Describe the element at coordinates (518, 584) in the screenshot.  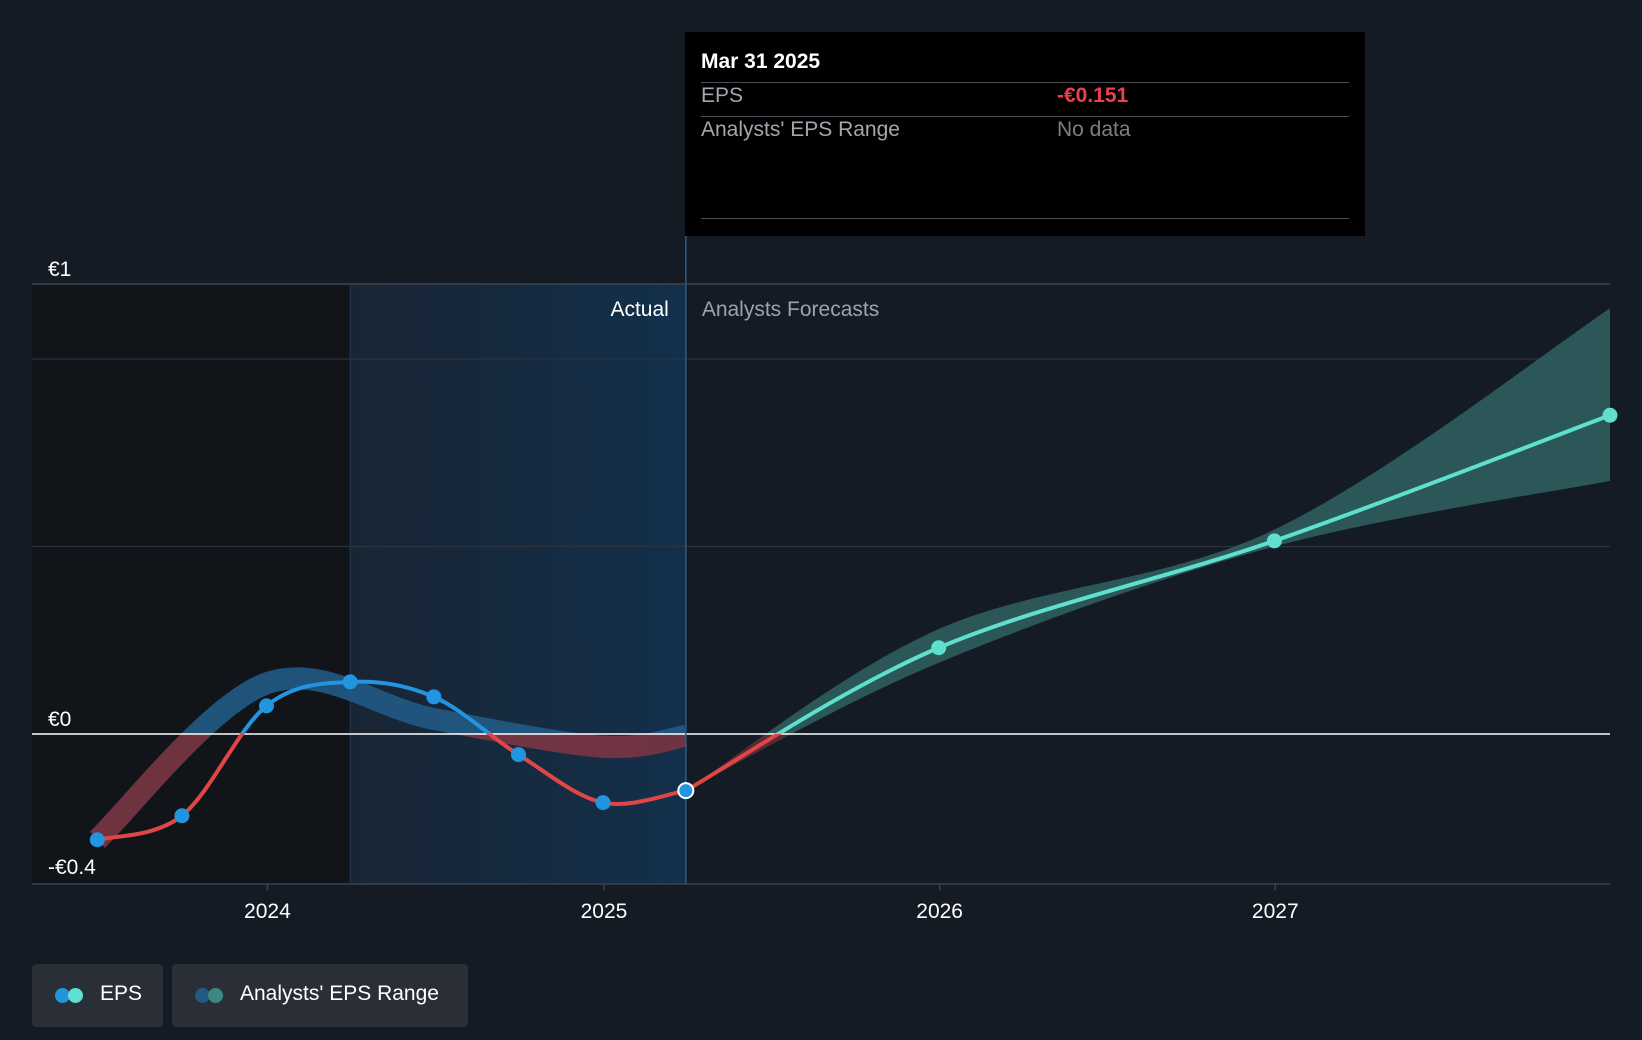
I see `actual-highlight-region` at that location.